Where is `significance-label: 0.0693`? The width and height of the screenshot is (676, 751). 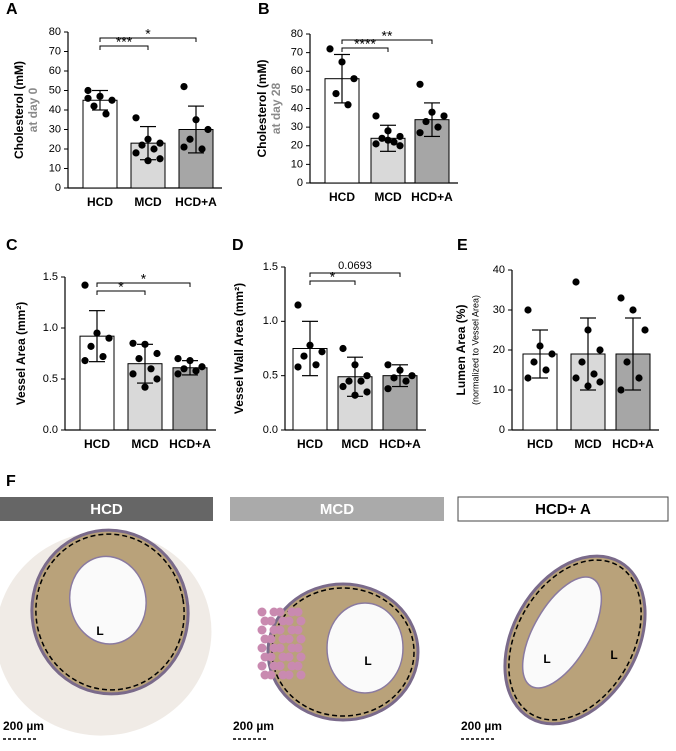 significance-label: 0.0693 is located at coordinates (355, 266).